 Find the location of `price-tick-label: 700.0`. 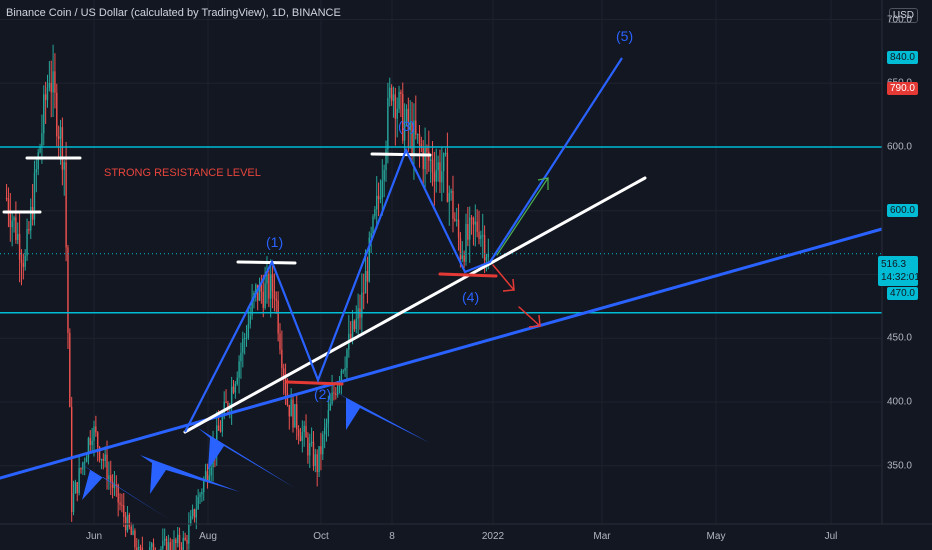

price-tick-label: 700.0 is located at coordinates (899, 19).